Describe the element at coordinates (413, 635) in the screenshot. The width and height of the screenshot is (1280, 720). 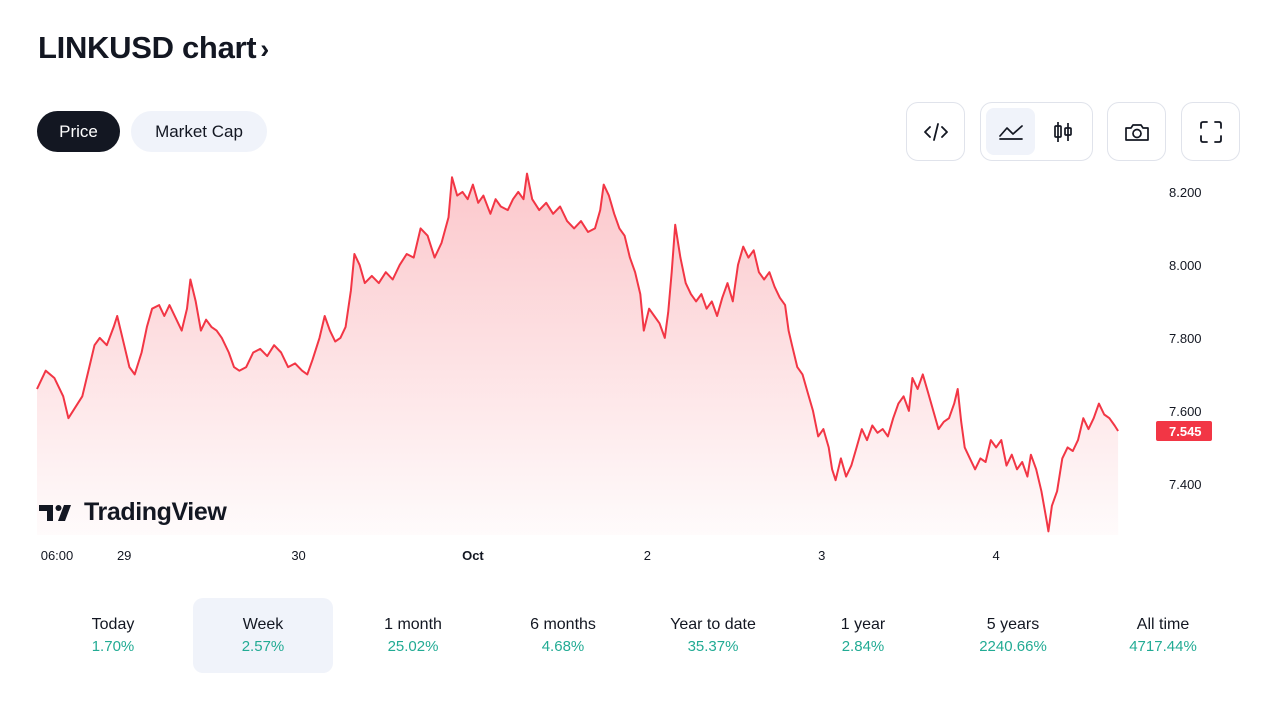
I see `period-1-month: 1 month 25.02%` at that location.